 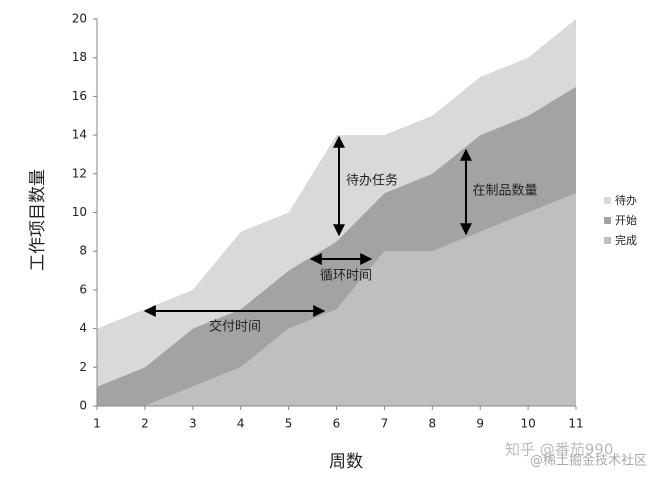 I want to click on watermark: @稀土掘金技术社区, so click(x=588, y=461).